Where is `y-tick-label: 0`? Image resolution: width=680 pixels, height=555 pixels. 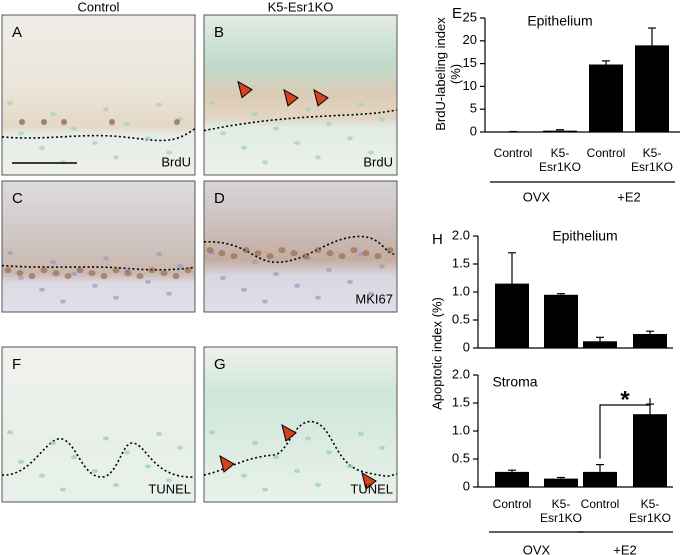 y-tick-label: 0 is located at coordinates (466, 346).